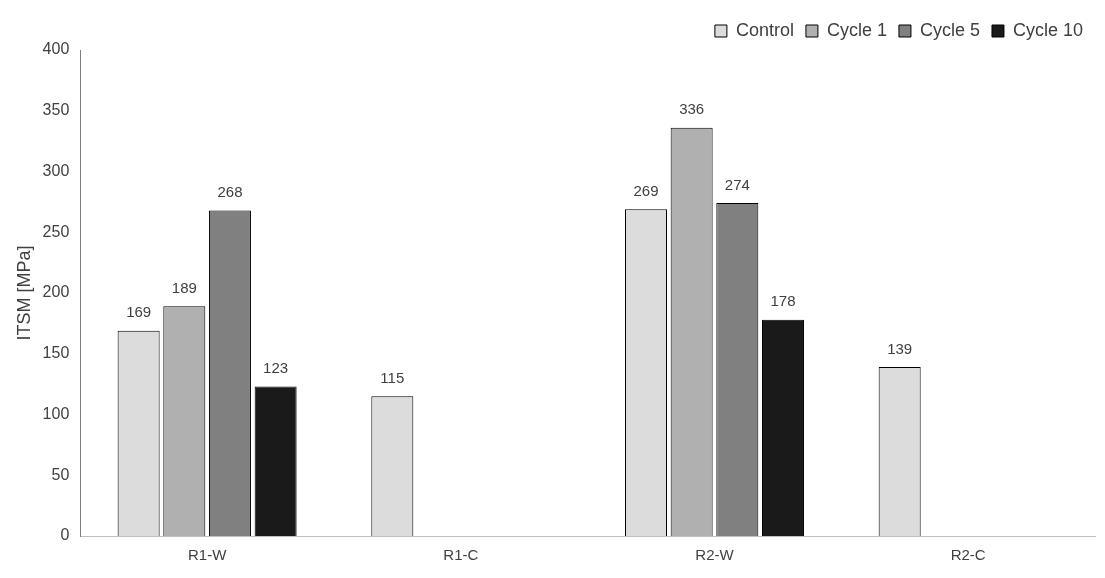 The width and height of the screenshot is (1105, 578). What do you see at coordinates (783, 301) in the screenshot?
I see `data-label: 178` at bounding box center [783, 301].